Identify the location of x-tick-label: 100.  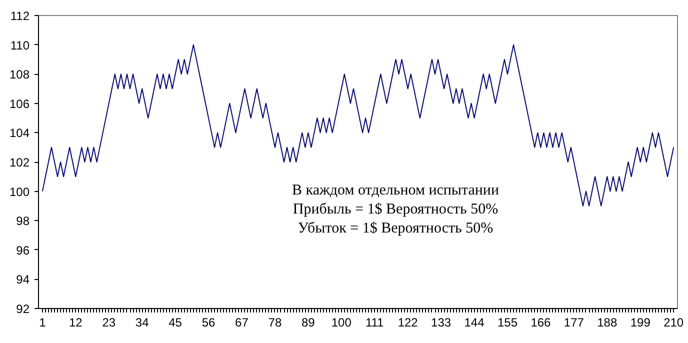
(341, 323).